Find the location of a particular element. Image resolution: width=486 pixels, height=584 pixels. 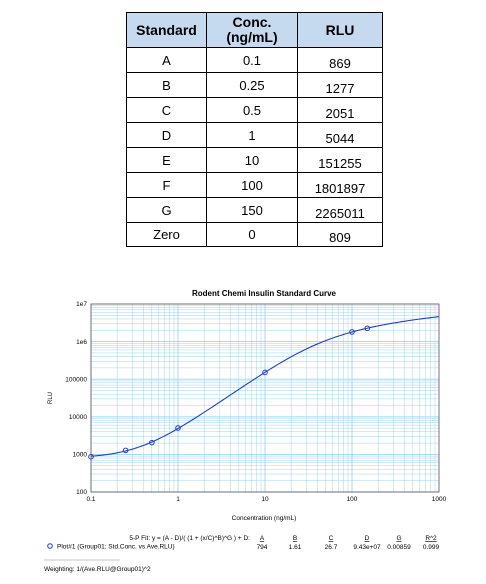

x-tick-label: 1000 is located at coordinates (439, 499).